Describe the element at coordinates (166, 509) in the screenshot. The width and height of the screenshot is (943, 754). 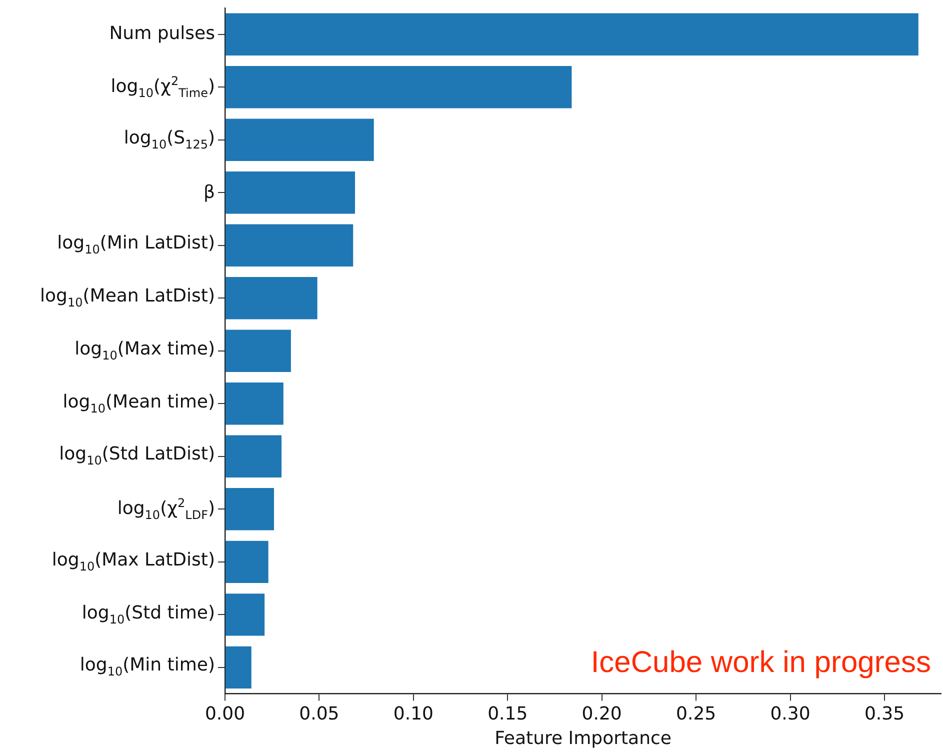
I see `y-tick-label: log$_{10}$(χ$^{2}$$_{LDF}$)` at that location.